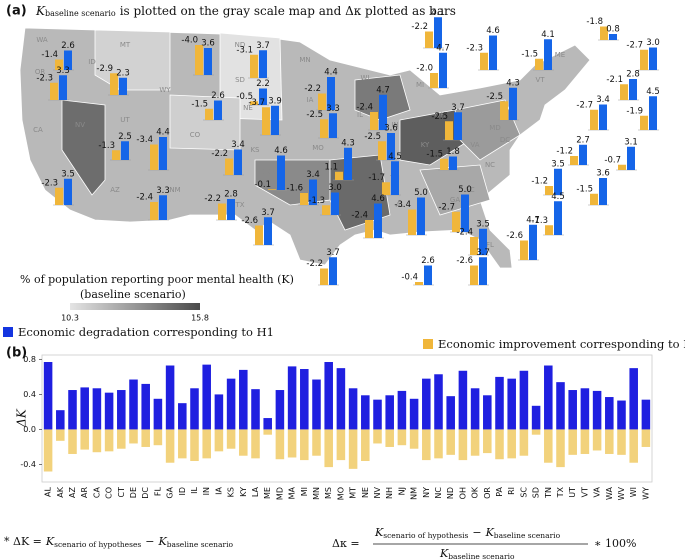 Image resolution: width=685 pixels, height=560 pixels. What do you see at coordinates (84, 492) in the screenshot?
I see `x-tick-label: AR` at bounding box center [84, 492].